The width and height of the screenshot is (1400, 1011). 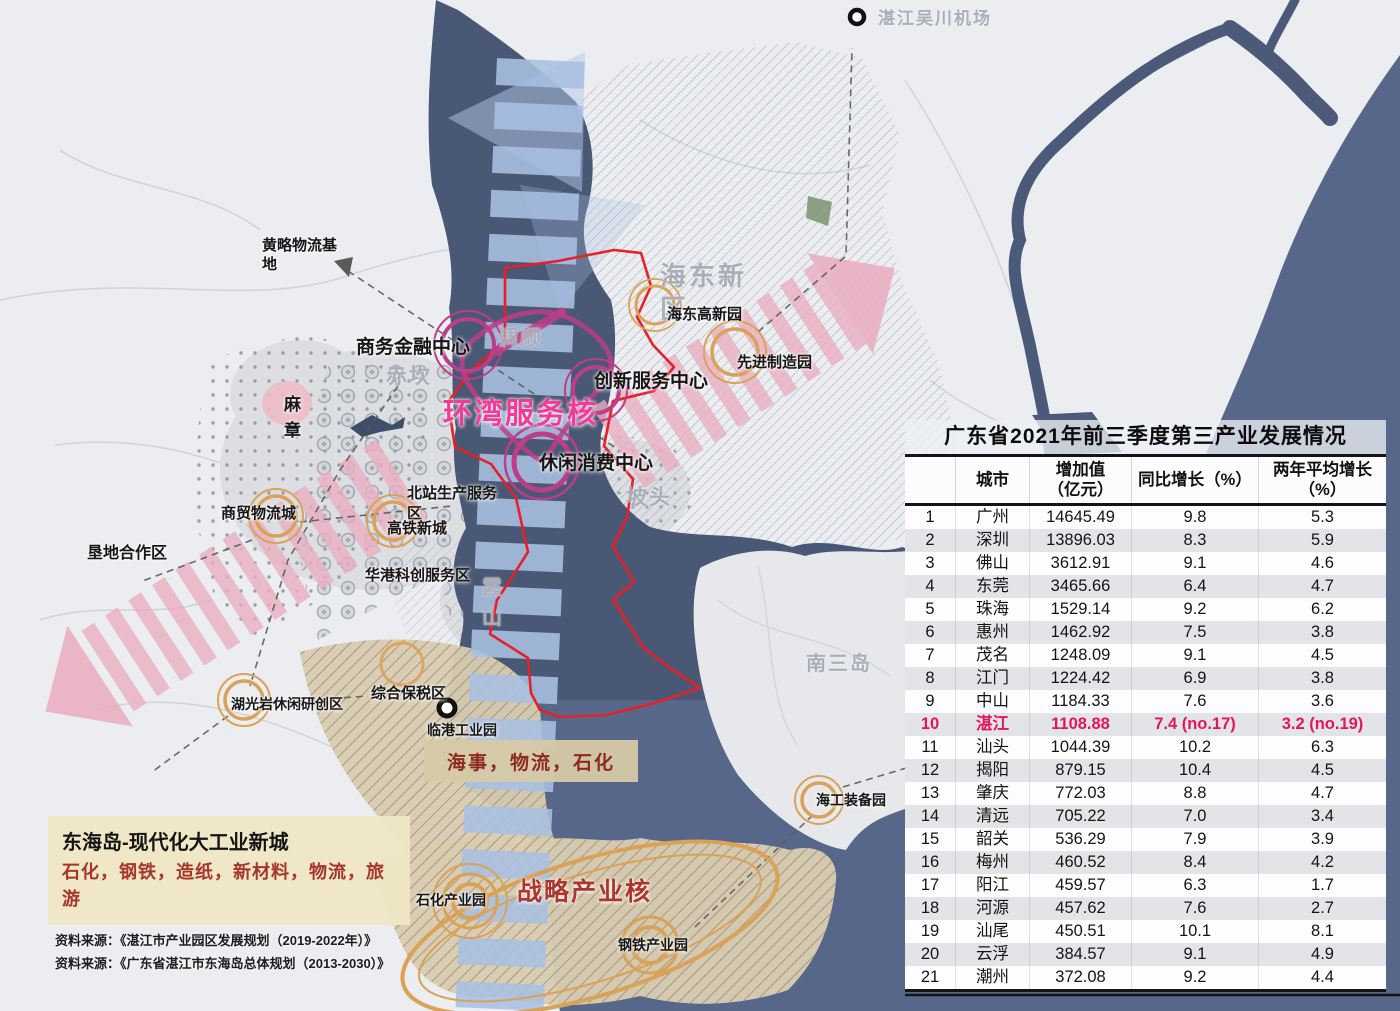 I want to click on label-business-finance-center: 商务金融中心, so click(x=413, y=347).